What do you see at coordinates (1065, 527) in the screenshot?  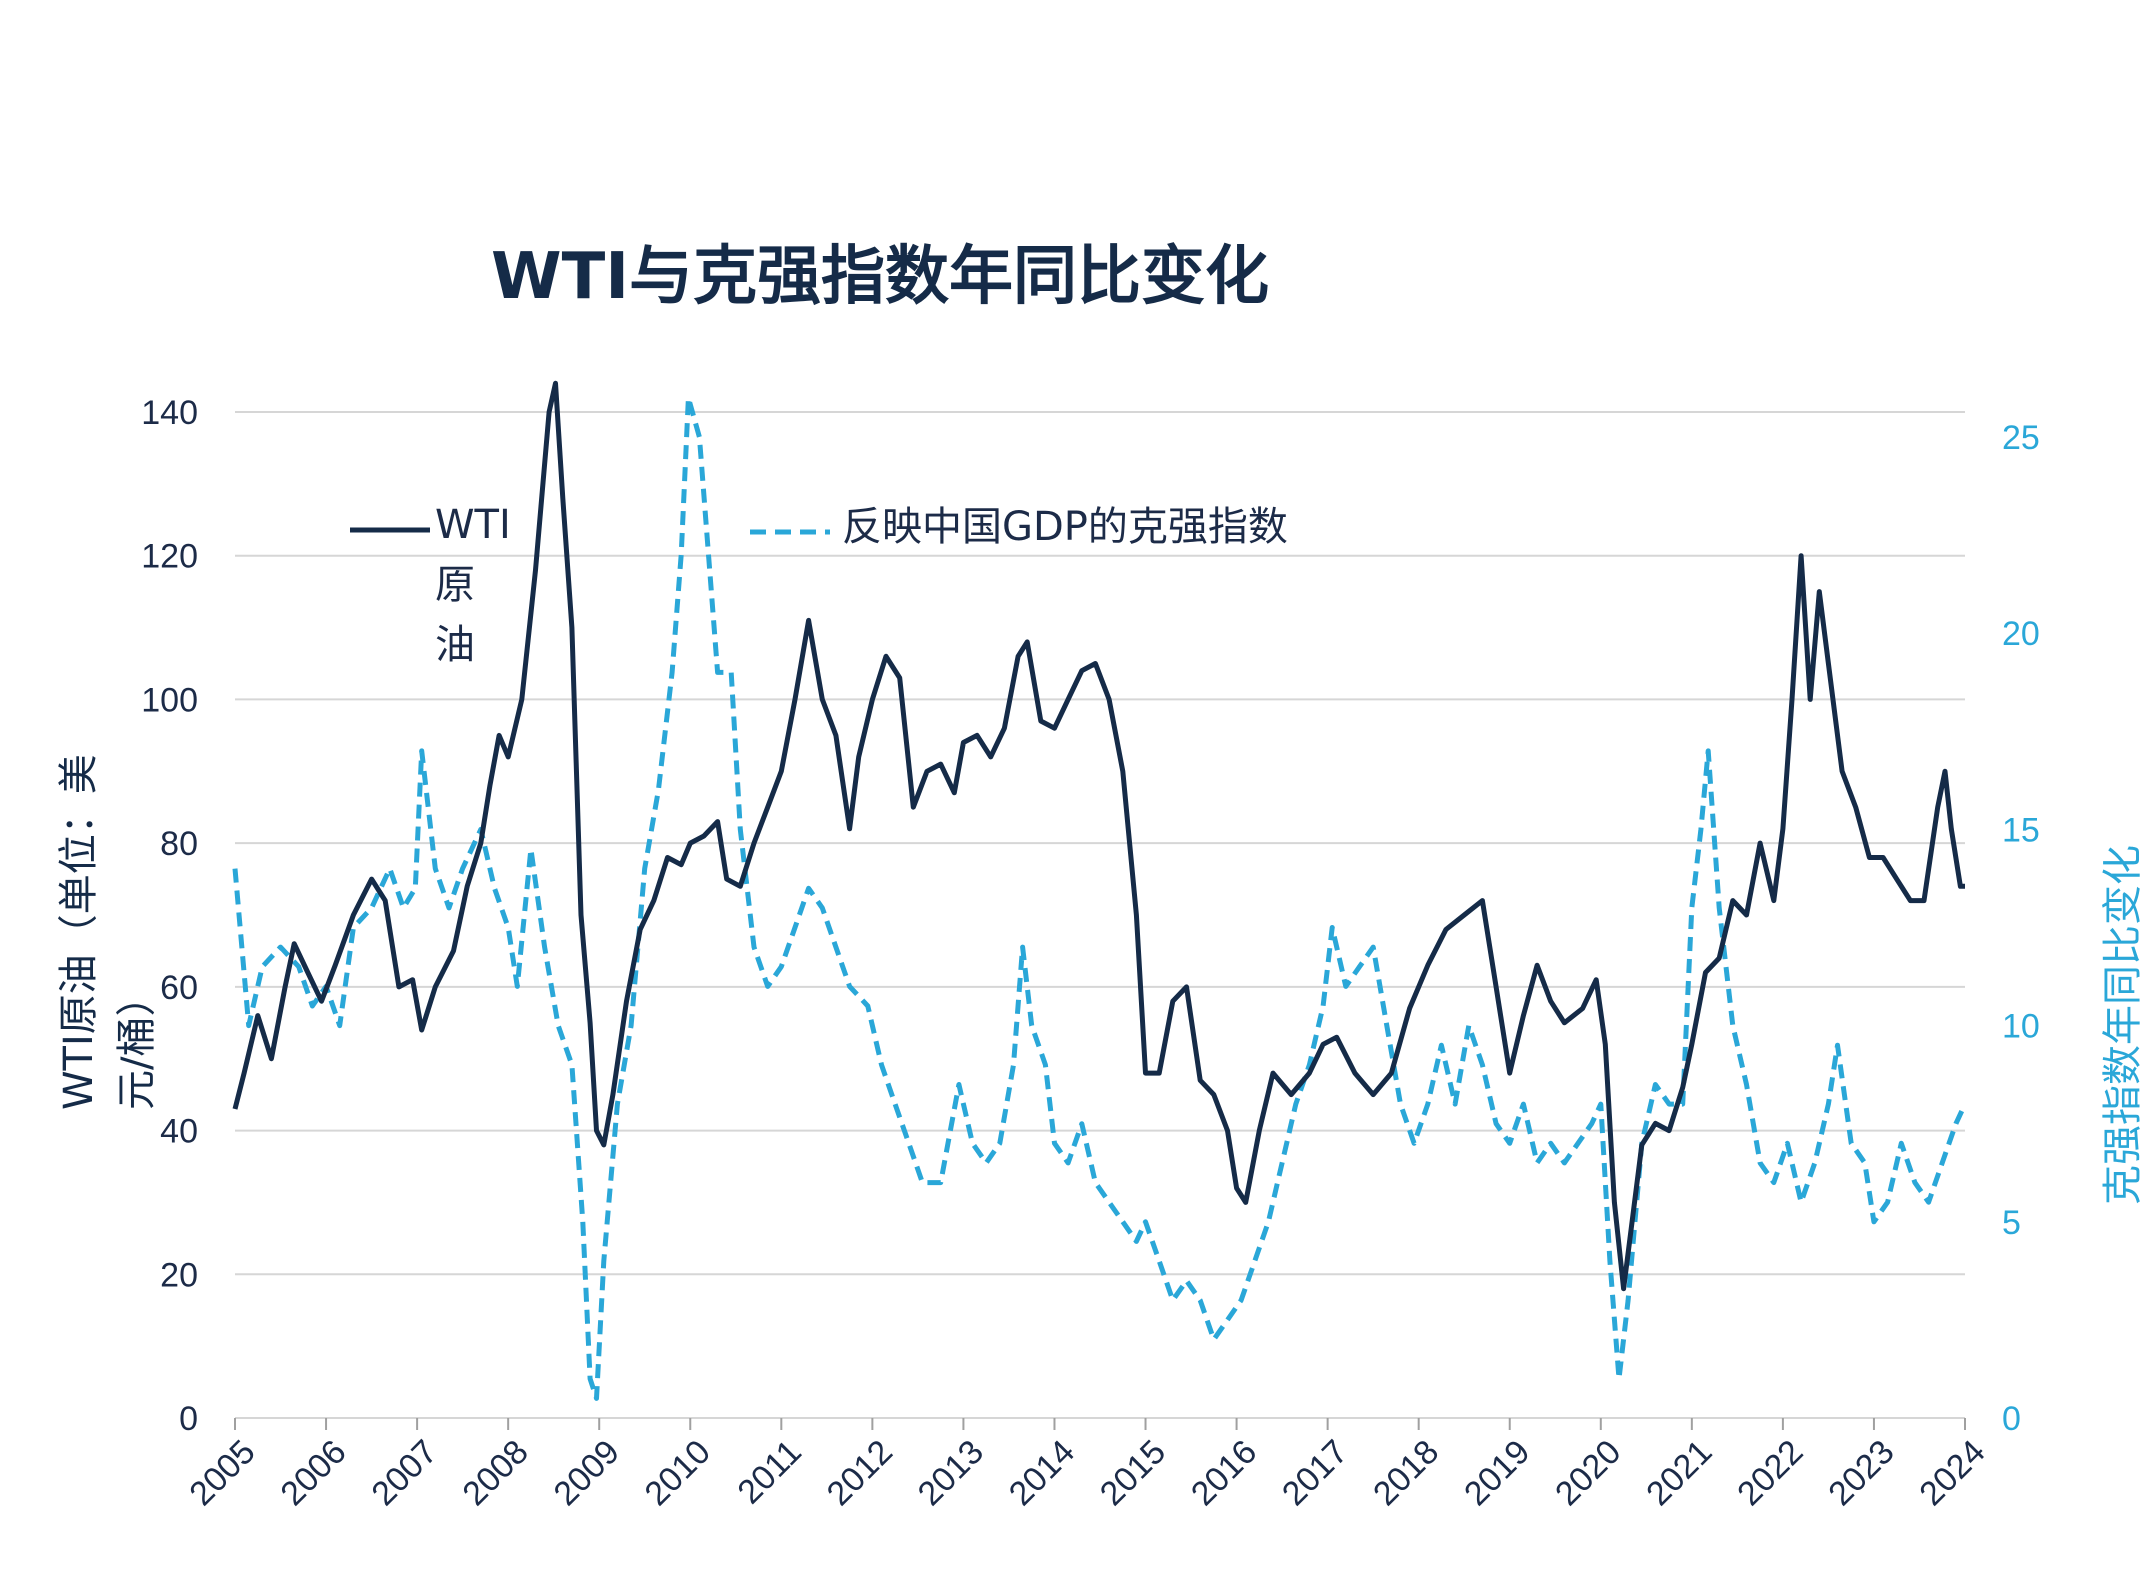 I see `legend-label-keqiang: 反映中国GDP的克强指数` at bounding box center [1065, 527].